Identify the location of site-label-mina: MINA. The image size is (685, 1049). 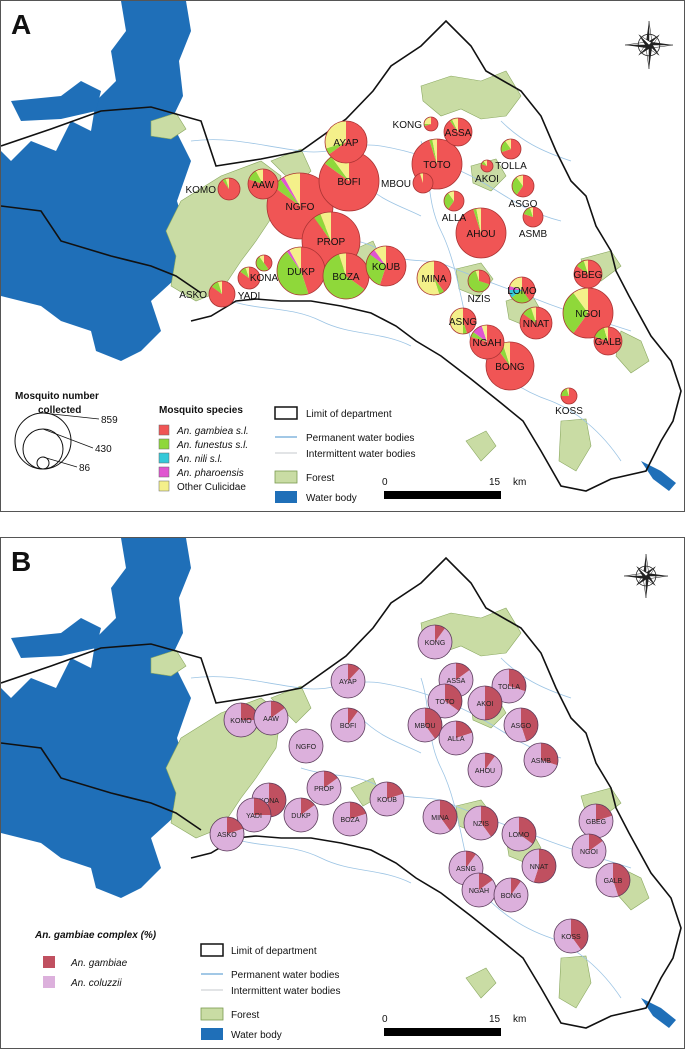
(440, 818).